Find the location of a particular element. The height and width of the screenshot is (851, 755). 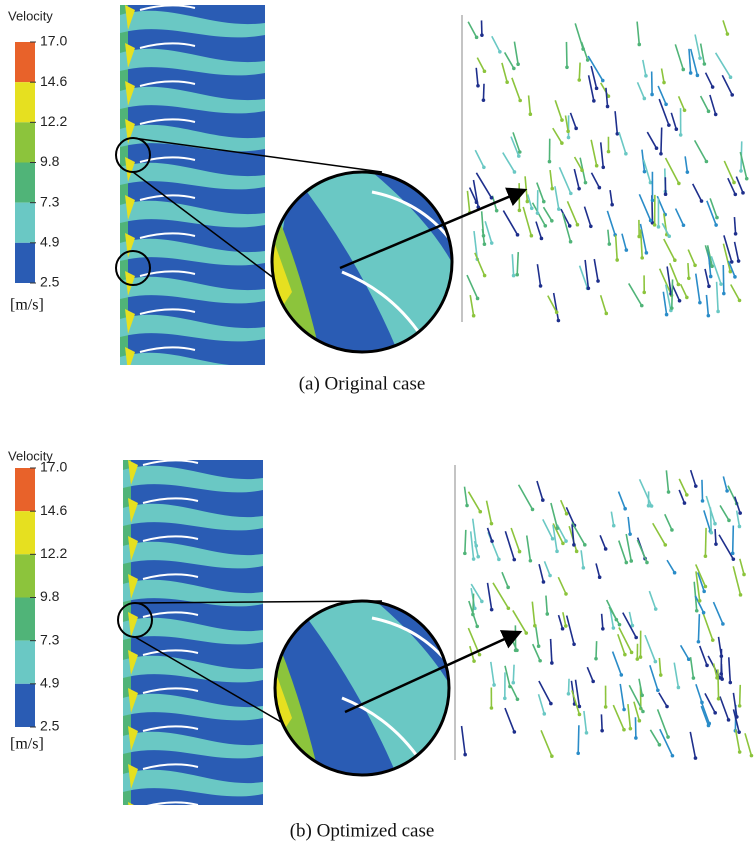

zoom-region is located at coordinates (283, 698).